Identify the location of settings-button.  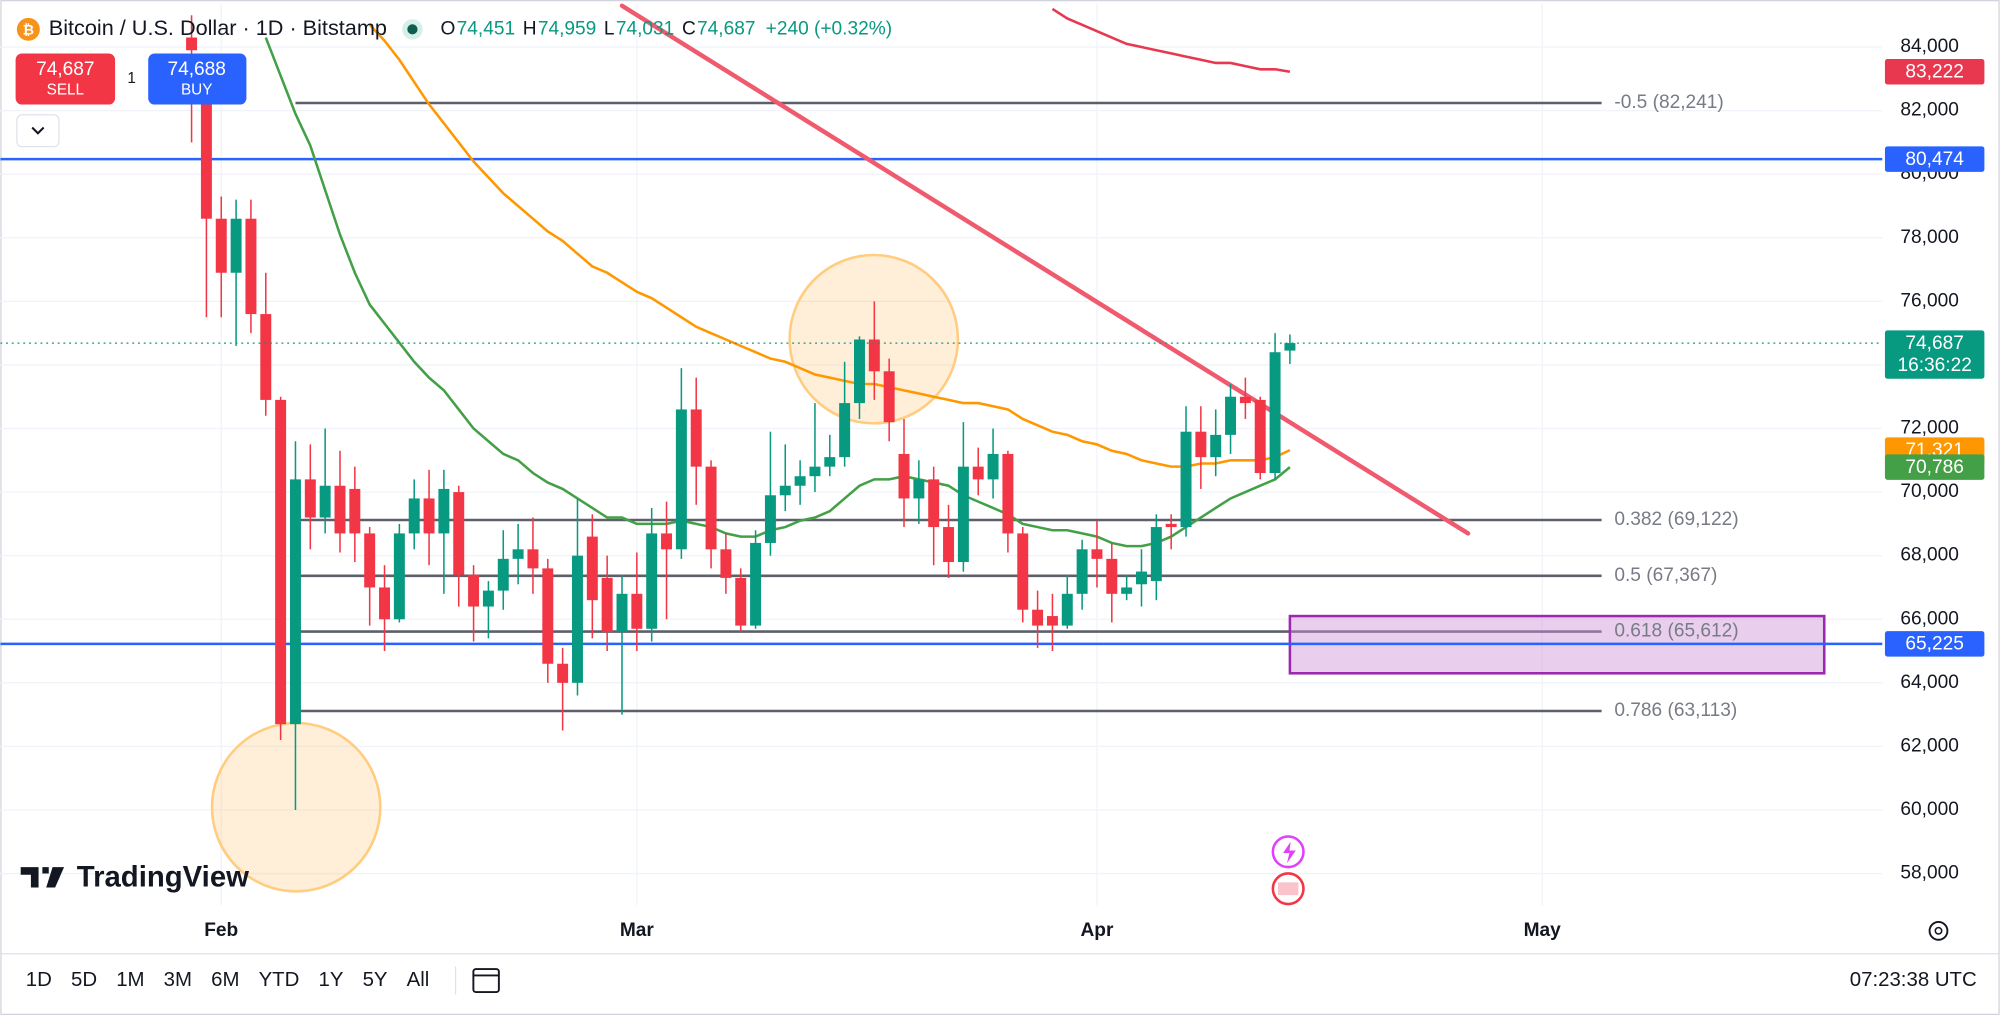
(1938, 930).